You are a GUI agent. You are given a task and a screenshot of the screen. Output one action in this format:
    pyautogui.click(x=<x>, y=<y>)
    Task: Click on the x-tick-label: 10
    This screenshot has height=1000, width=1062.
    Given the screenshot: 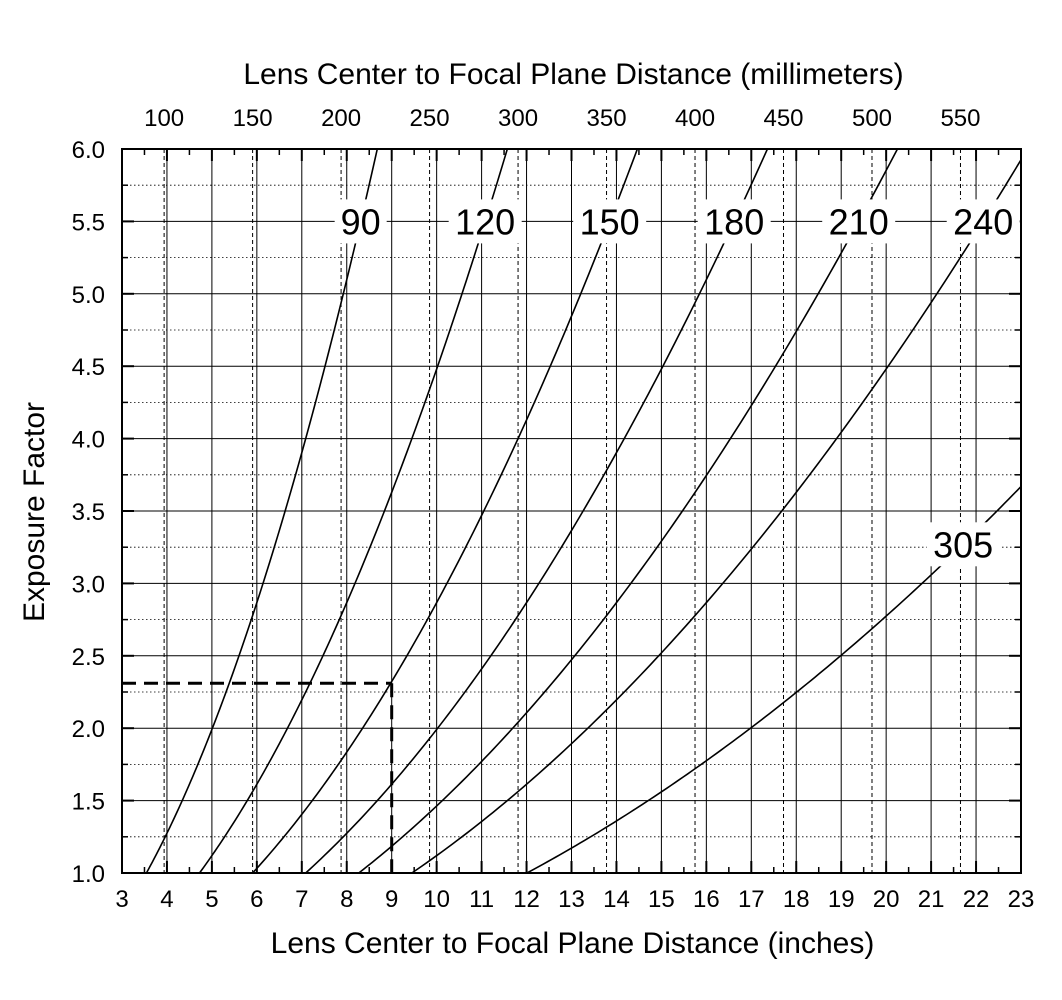 What is the action you would take?
    pyautogui.click(x=436, y=899)
    